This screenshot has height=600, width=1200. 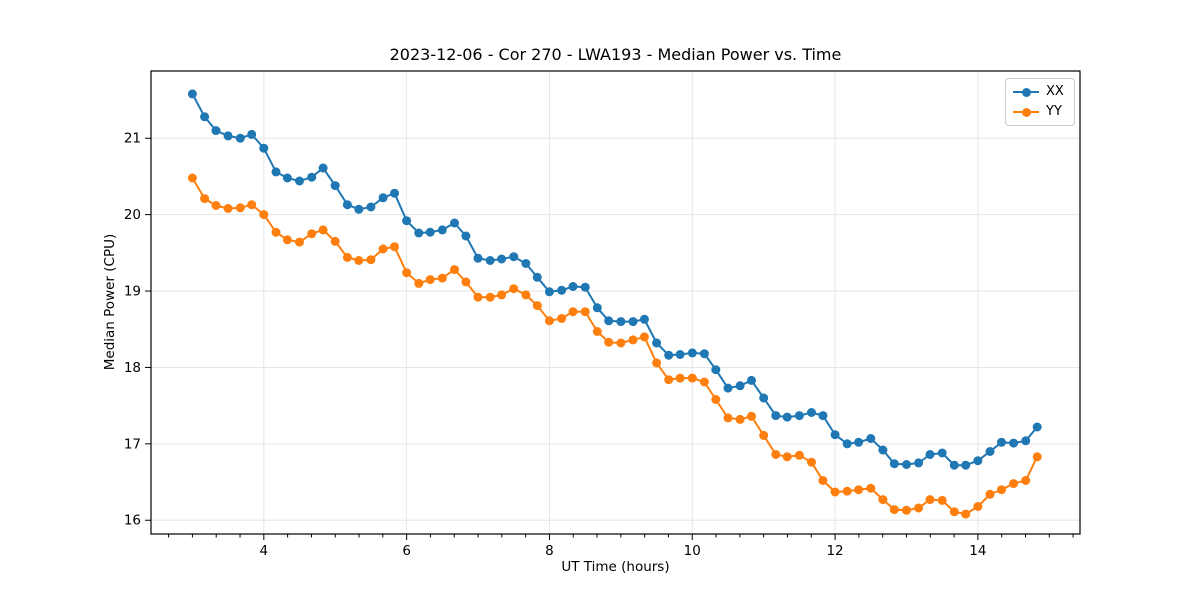 What do you see at coordinates (1055, 91) in the screenshot?
I see `legend-label-xx: XX` at bounding box center [1055, 91].